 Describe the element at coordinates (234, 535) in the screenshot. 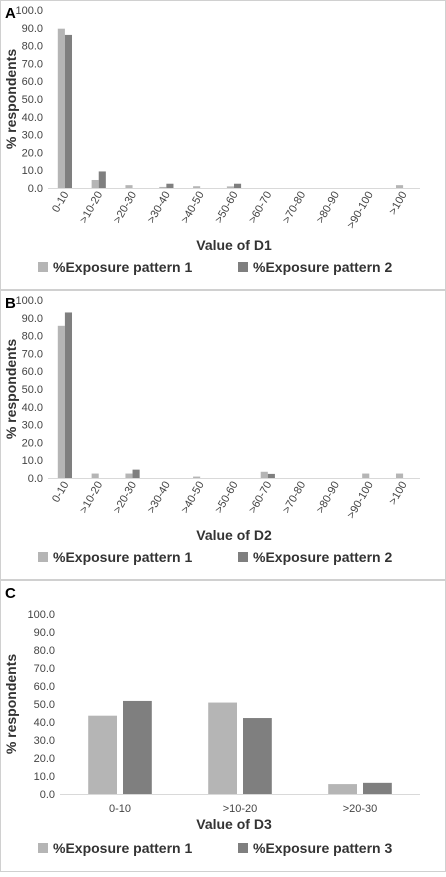

I see `x-axis-label: Value of D2` at that location.